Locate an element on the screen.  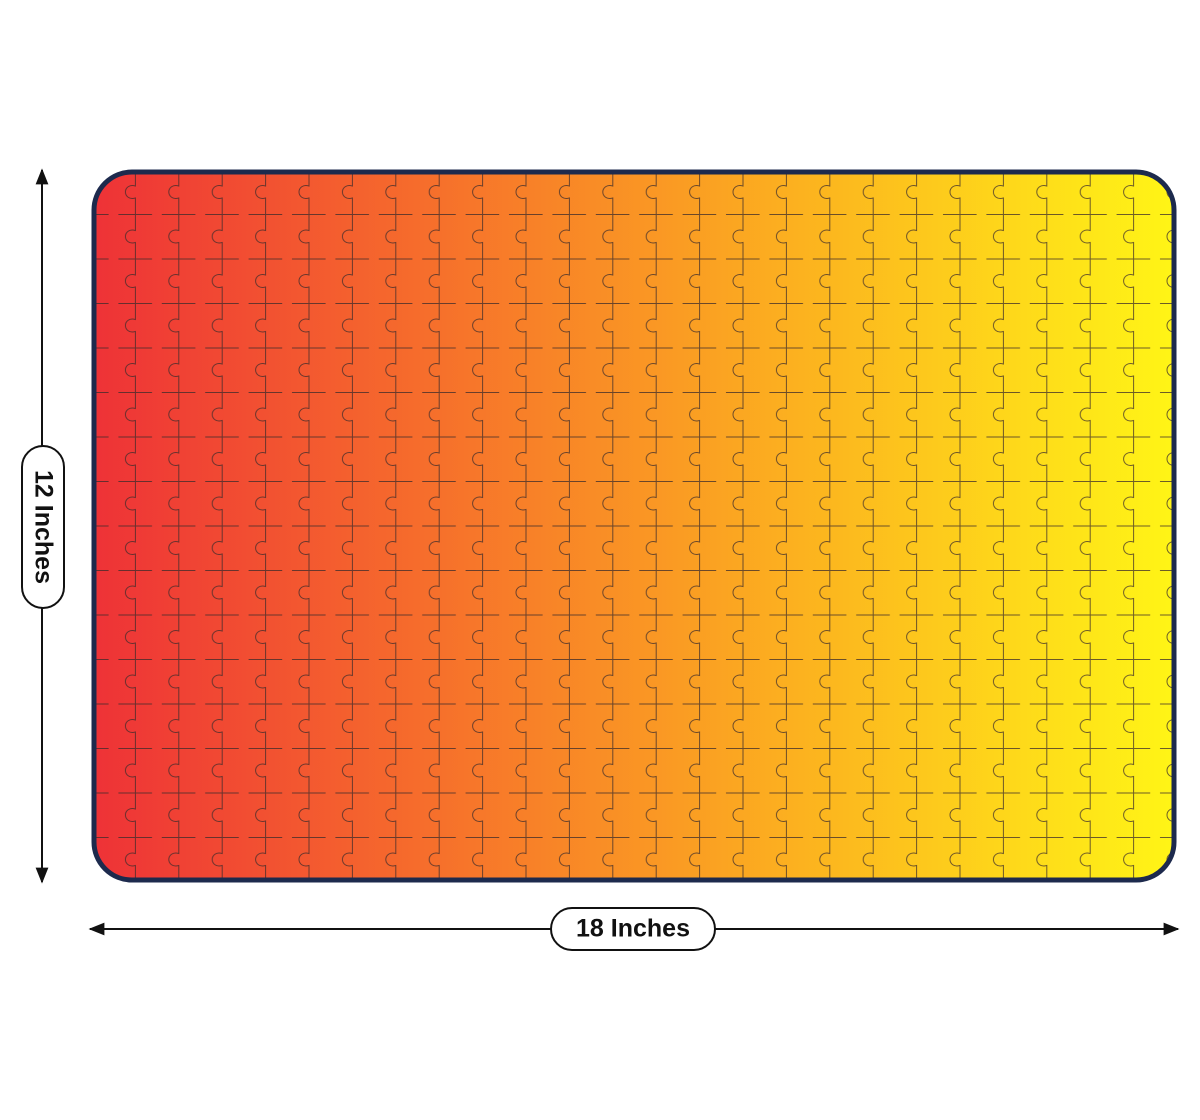
width-label-group: 18 Inches is located at coordinates (633, 929).